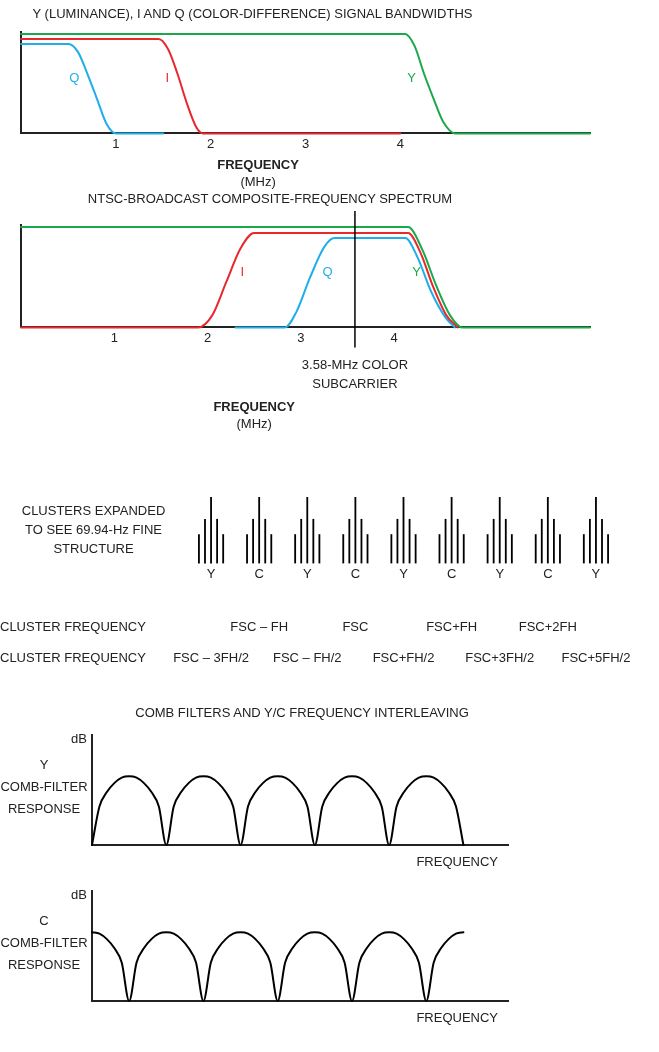 This screenshot has width=659, height=1052. What do you see at coordinates (547, 626) in the screenshot?
I see `text: FSC+2FH` at bounding box center [547, 626].